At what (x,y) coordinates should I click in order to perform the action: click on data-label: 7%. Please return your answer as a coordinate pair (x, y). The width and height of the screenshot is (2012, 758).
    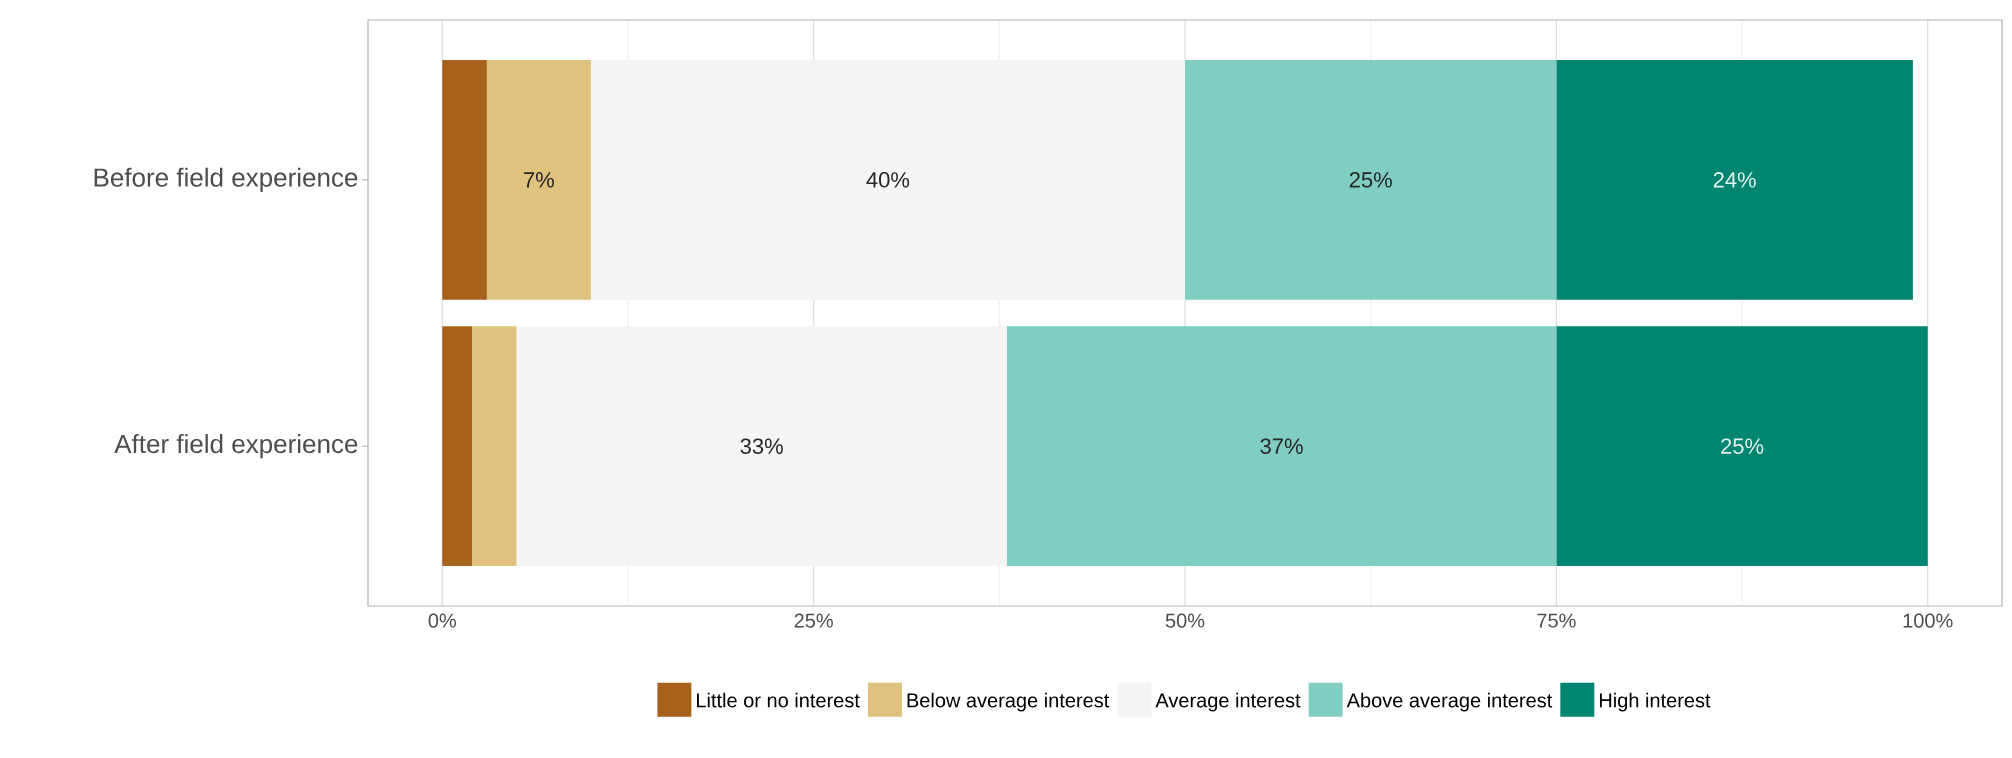
    Looking at the image, I should click on (539, 180).